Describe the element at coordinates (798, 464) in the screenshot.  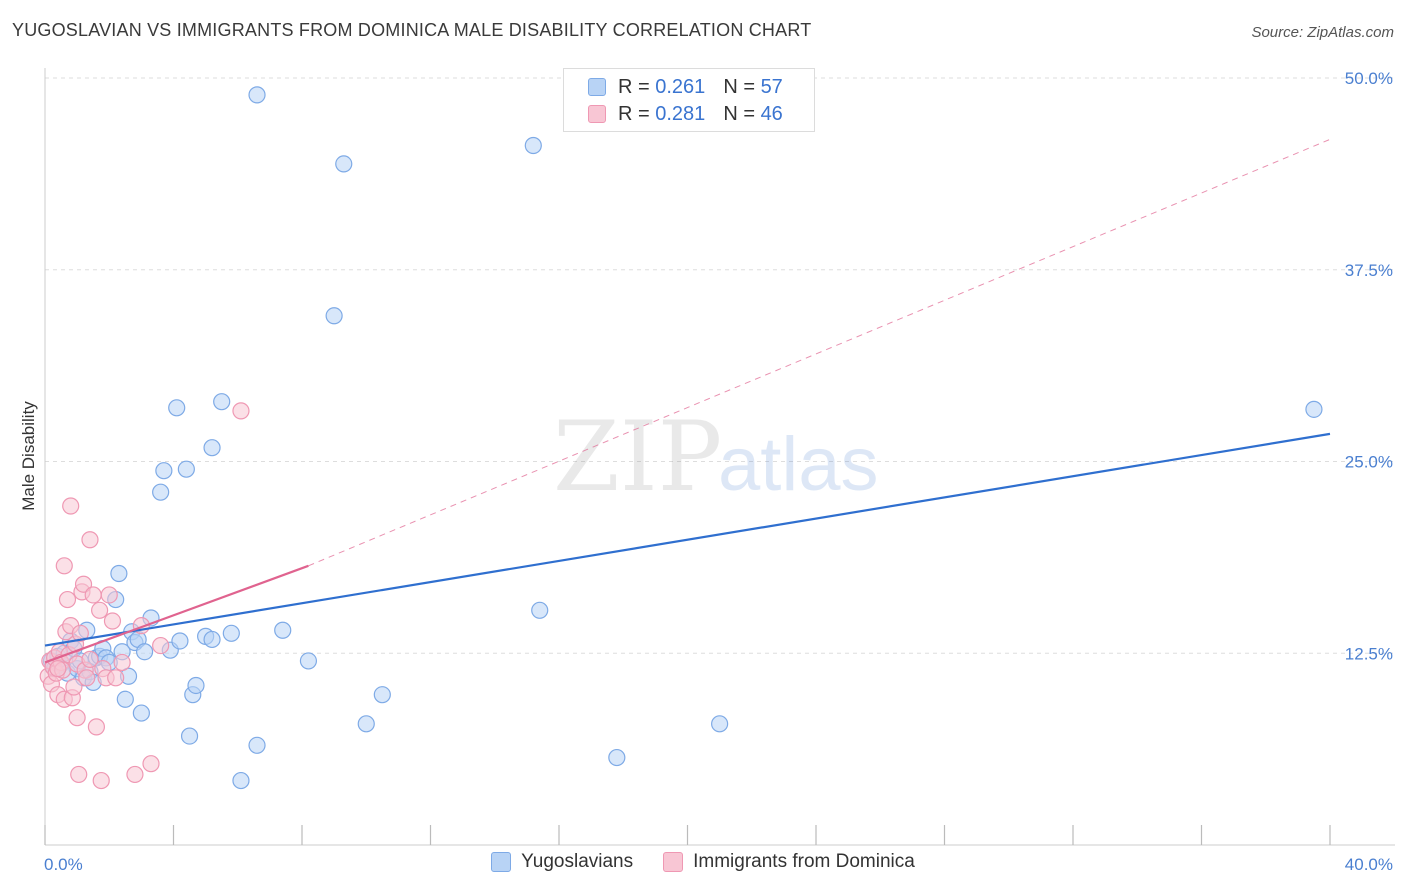
I see `watermark-atlas: atlas` at that location.